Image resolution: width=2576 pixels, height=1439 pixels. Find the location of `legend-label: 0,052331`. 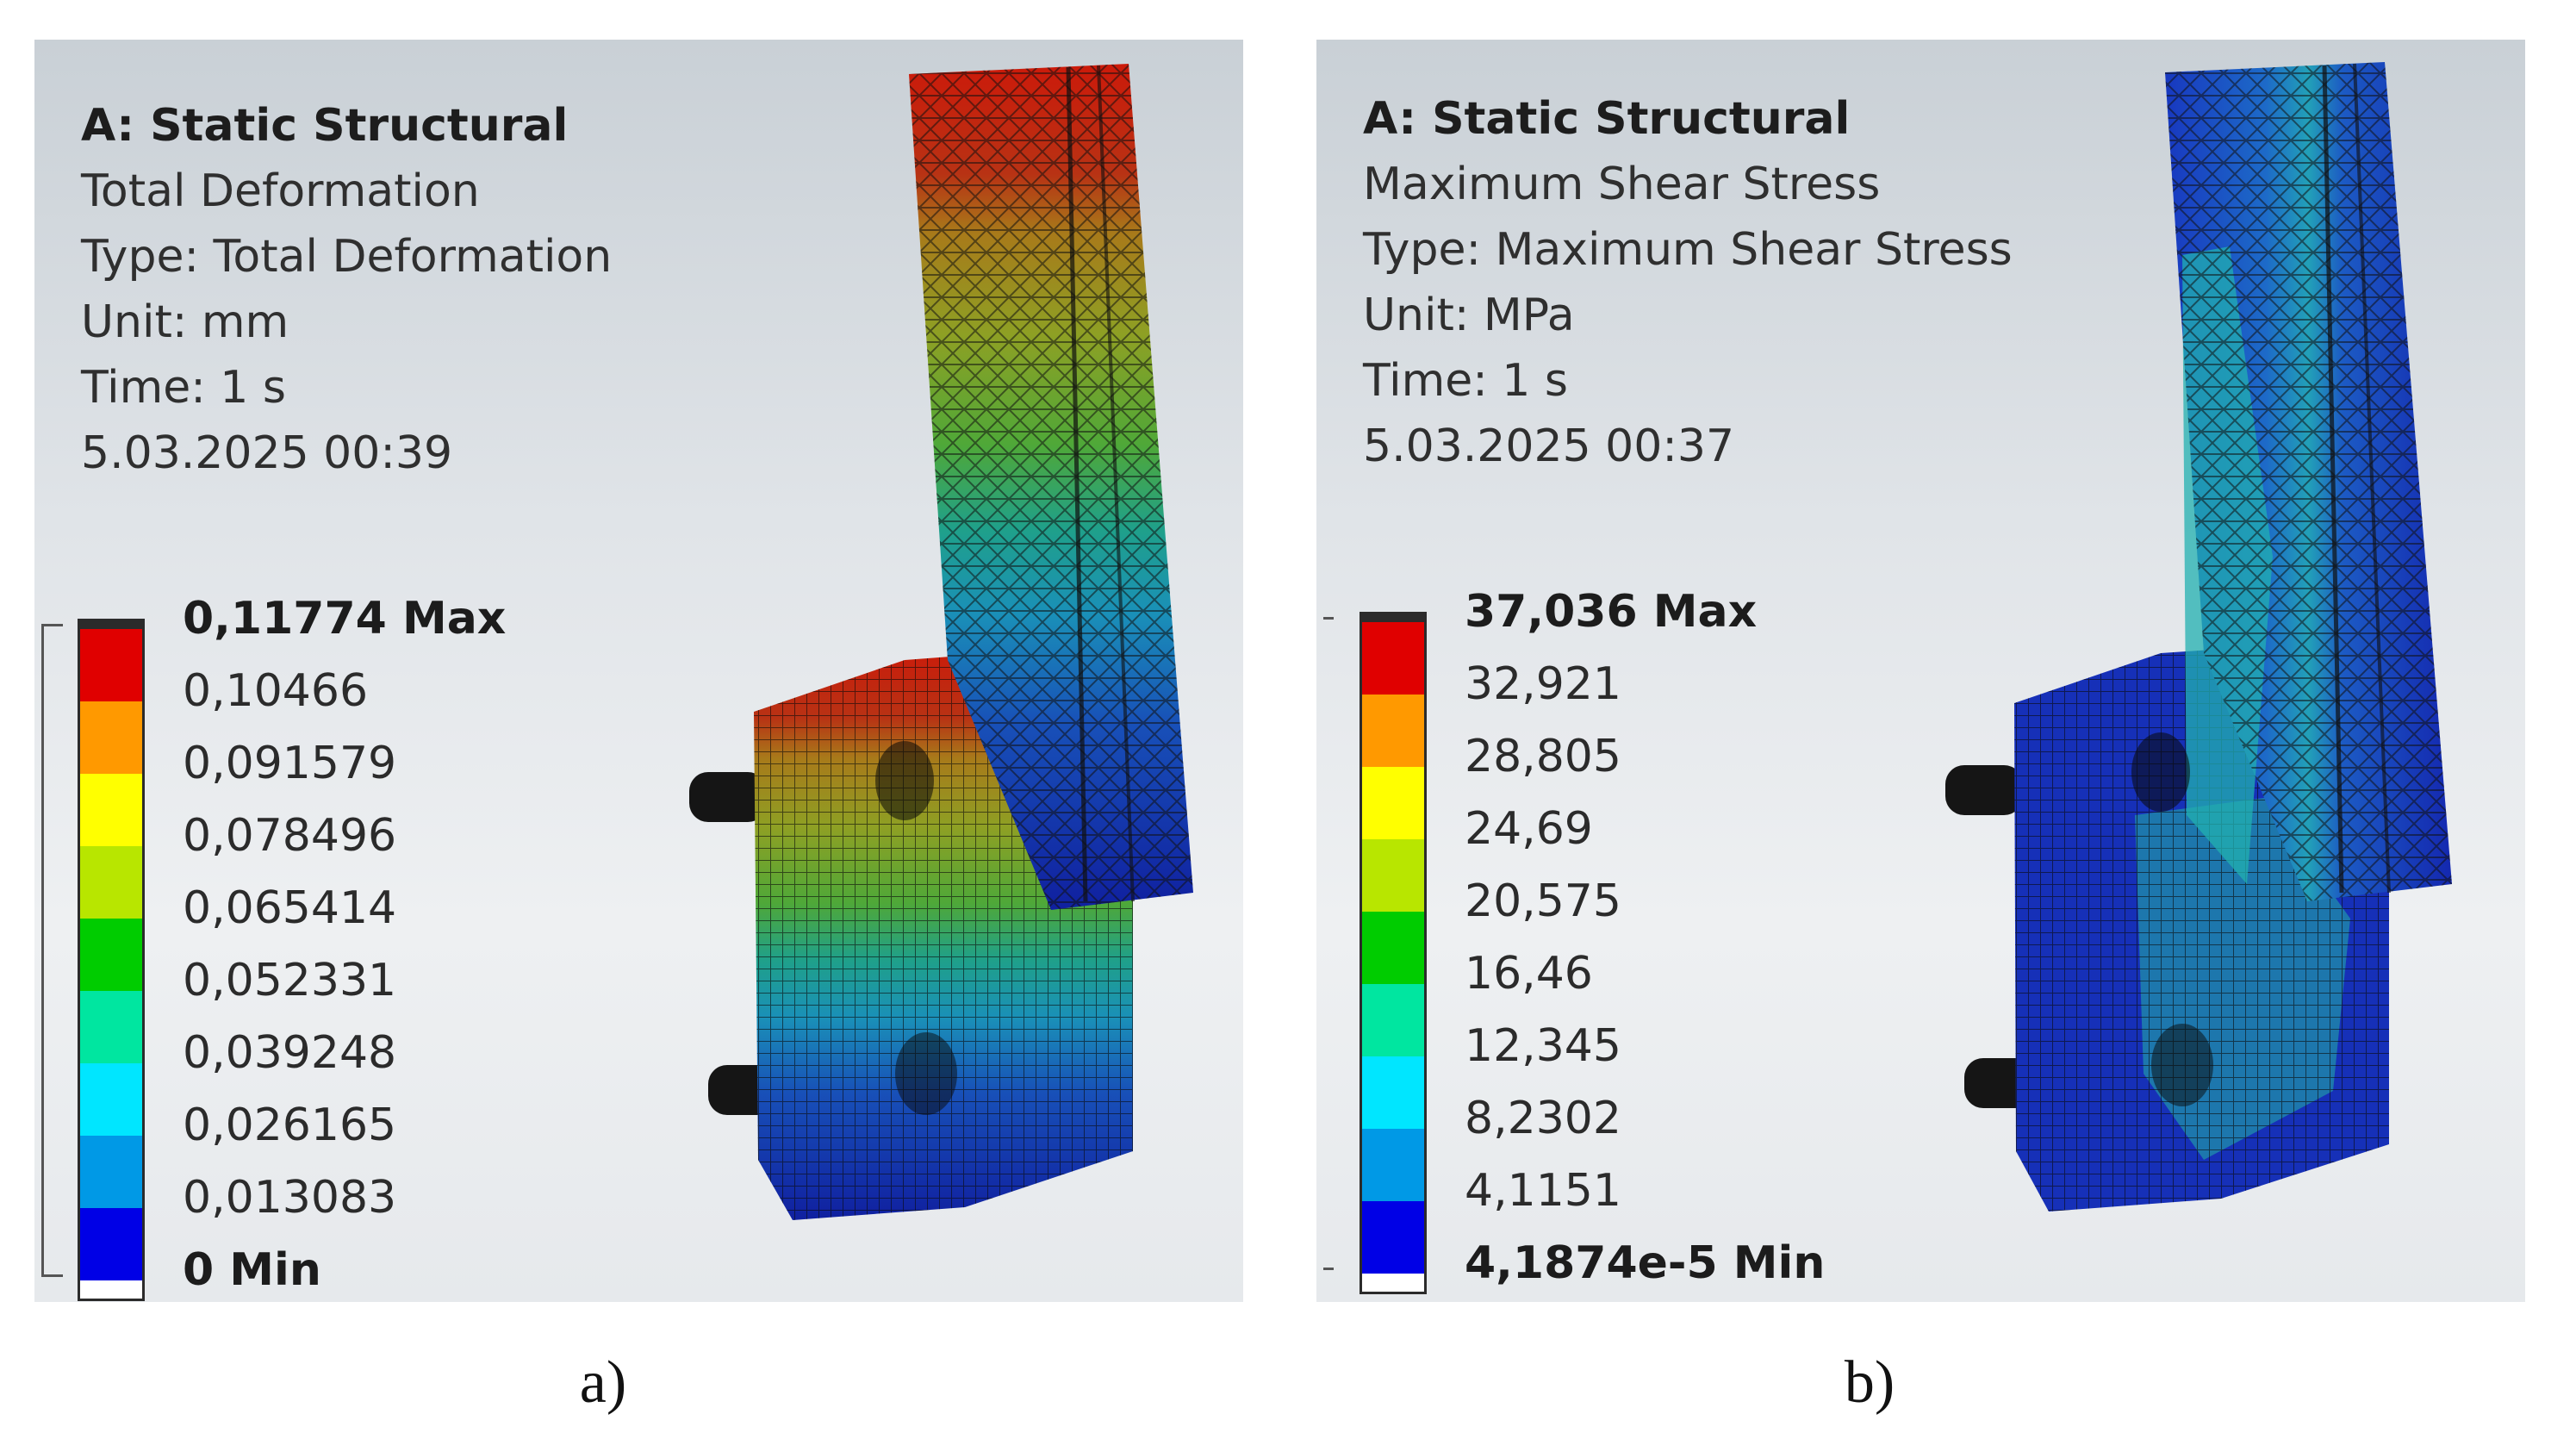

legend-label: 0,052331 is located at coordinates (290, 980).